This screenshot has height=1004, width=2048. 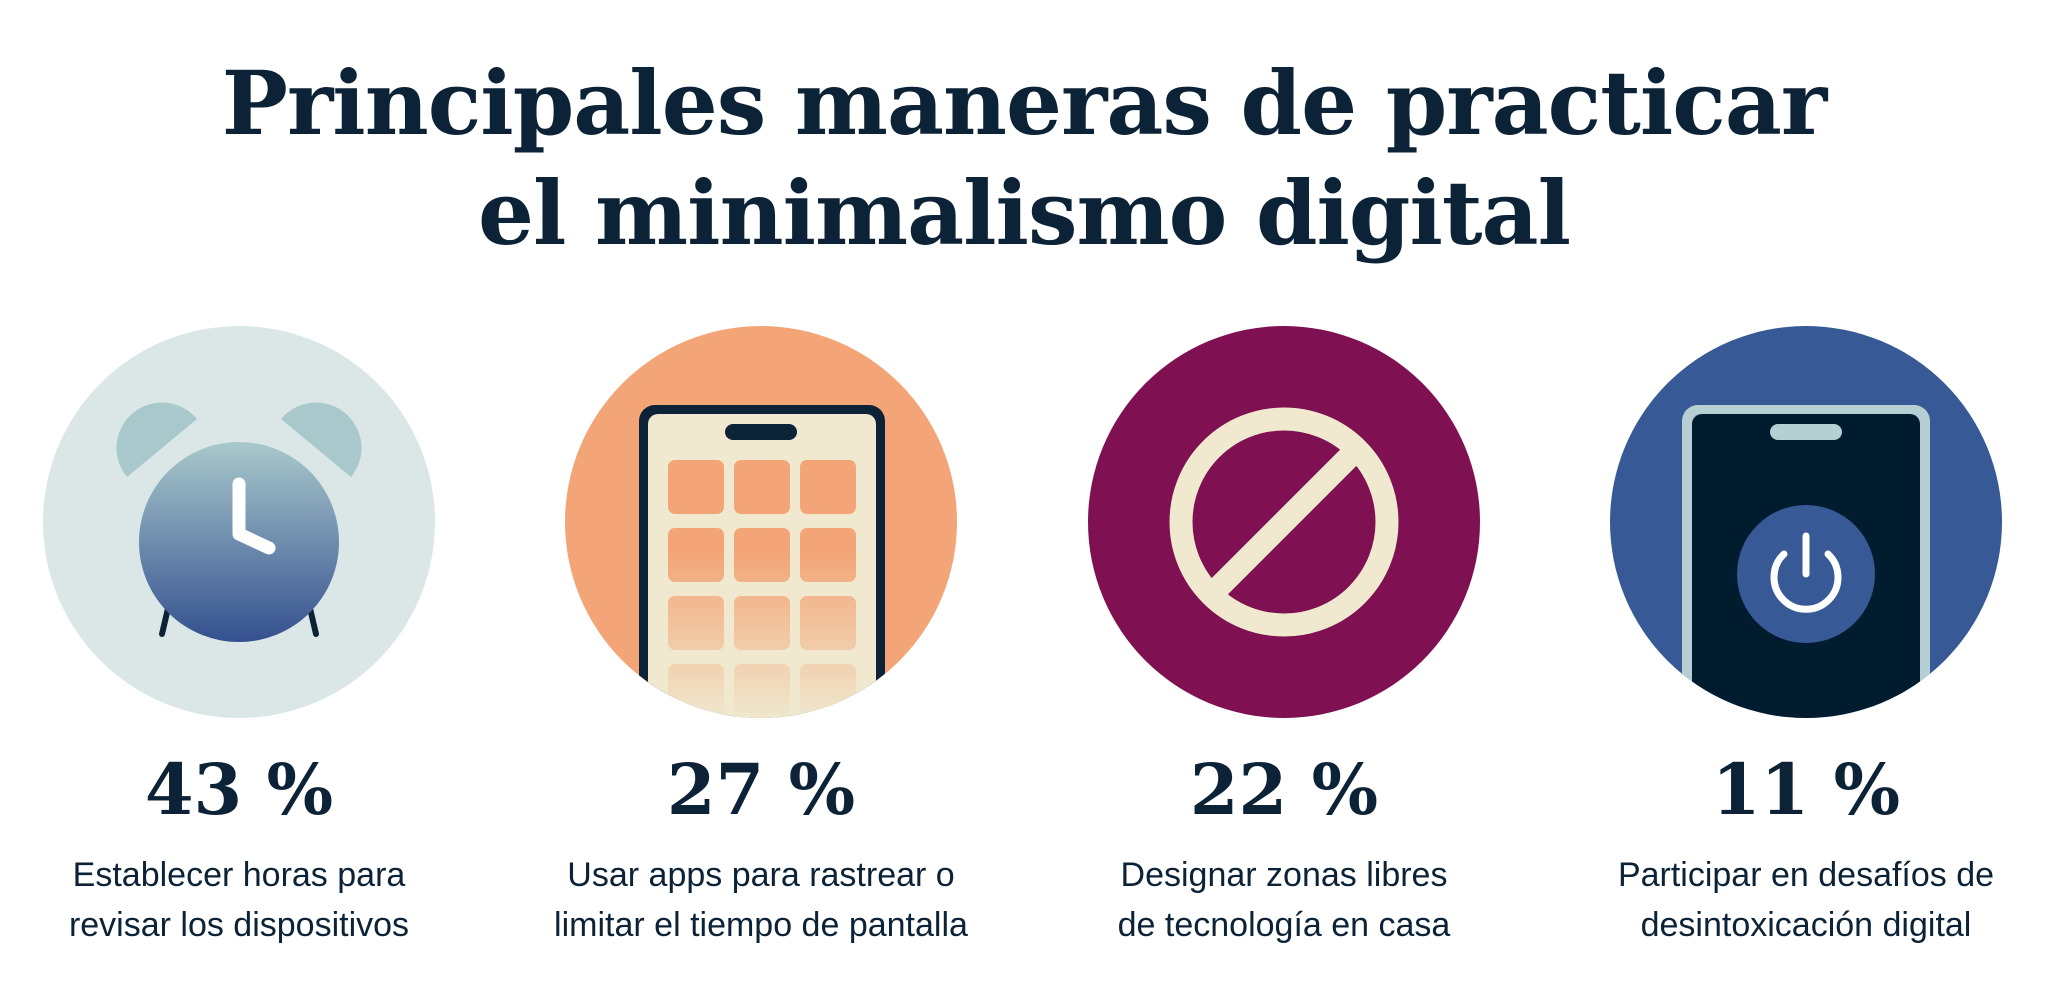 I want to click on alarm-clock-icon, so click(x=239, y=522).